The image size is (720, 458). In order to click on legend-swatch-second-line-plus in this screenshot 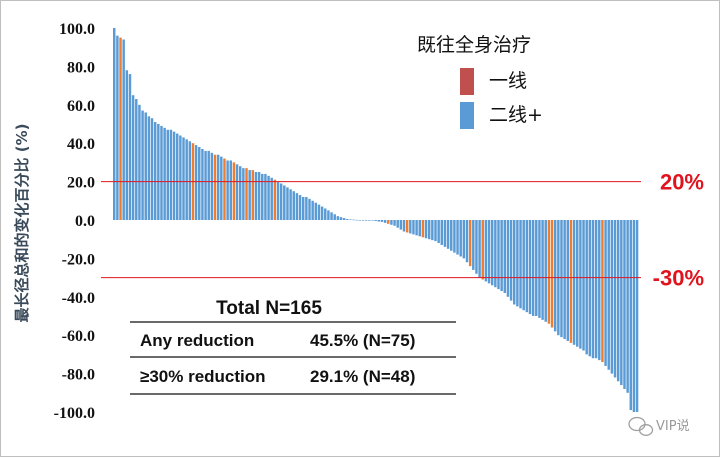, I will do `click(467, 115)`.